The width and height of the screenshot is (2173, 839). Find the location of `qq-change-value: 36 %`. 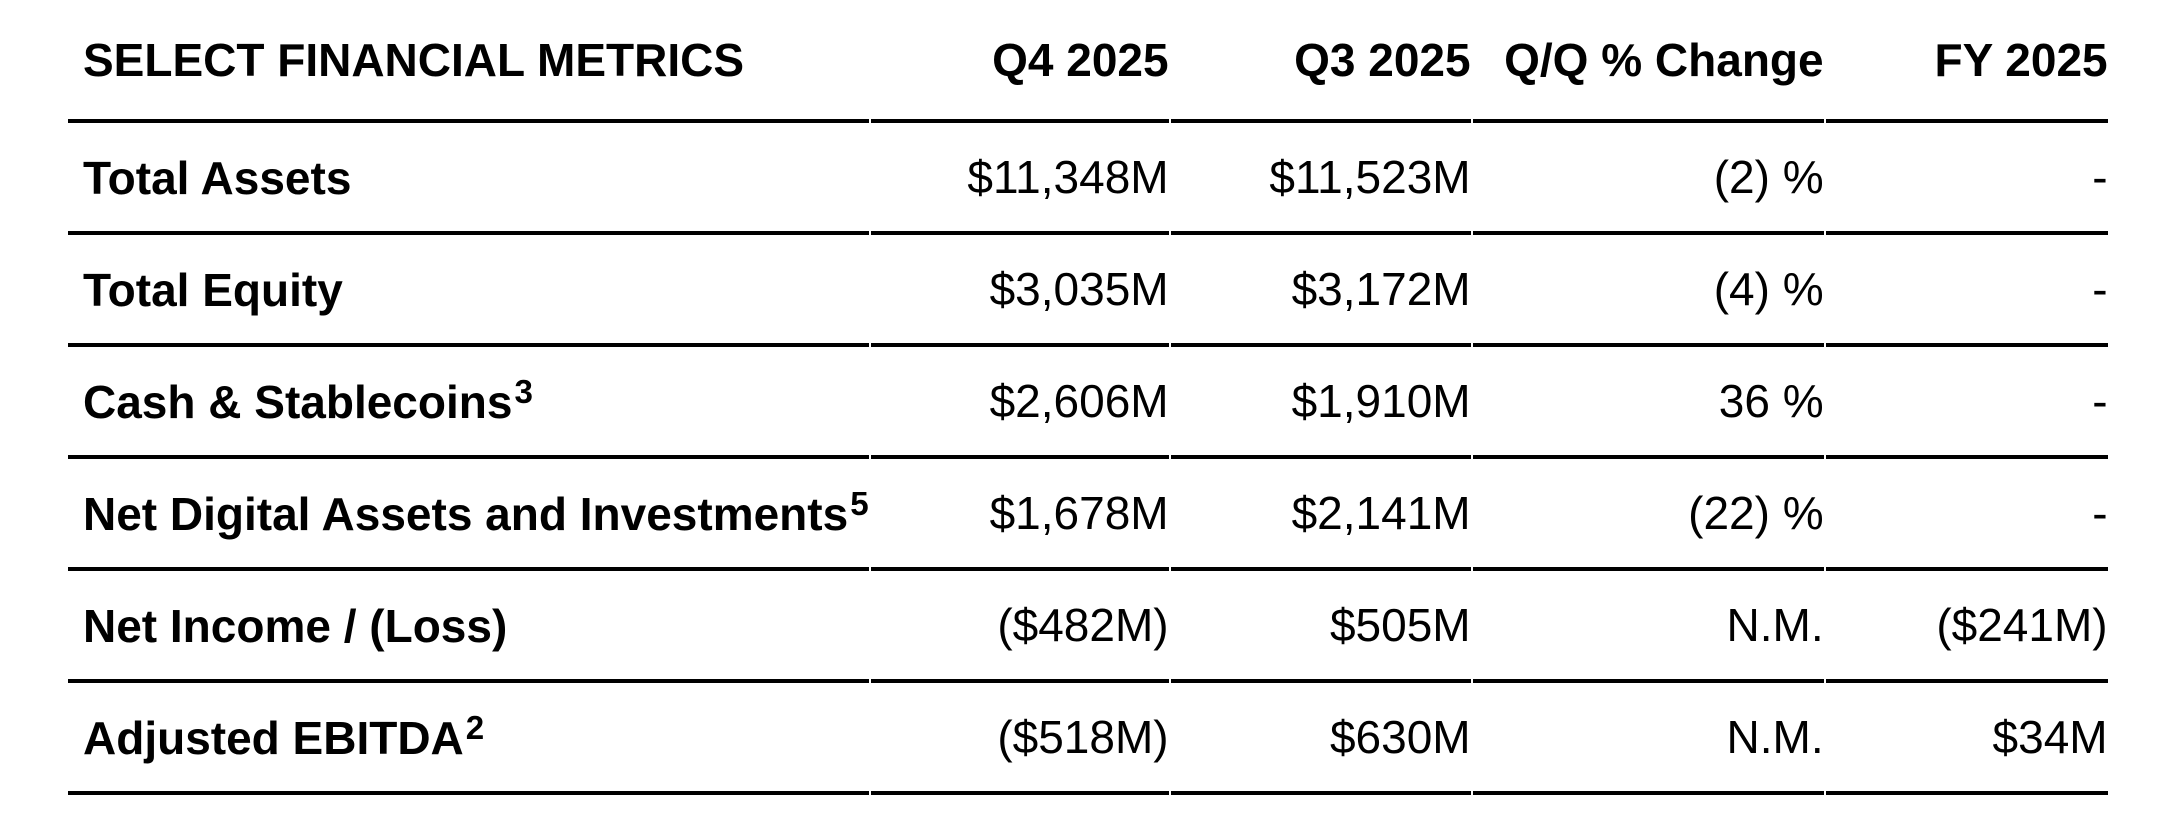

qq-change-value: 36 % is located at coordinates (1648, 403).